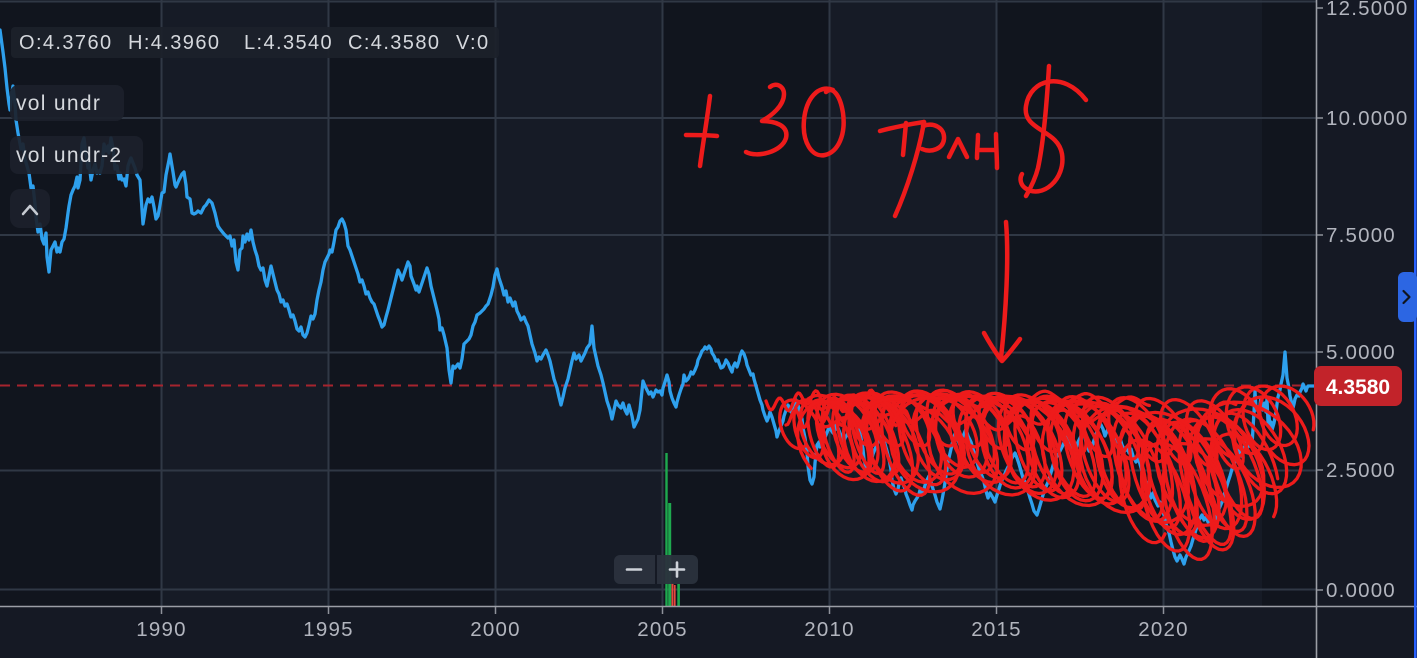  What do you see at coordinates (288, 43) in the screenshot?
I see `svg-text: L:4.3540` at bounding box center [288, 43].